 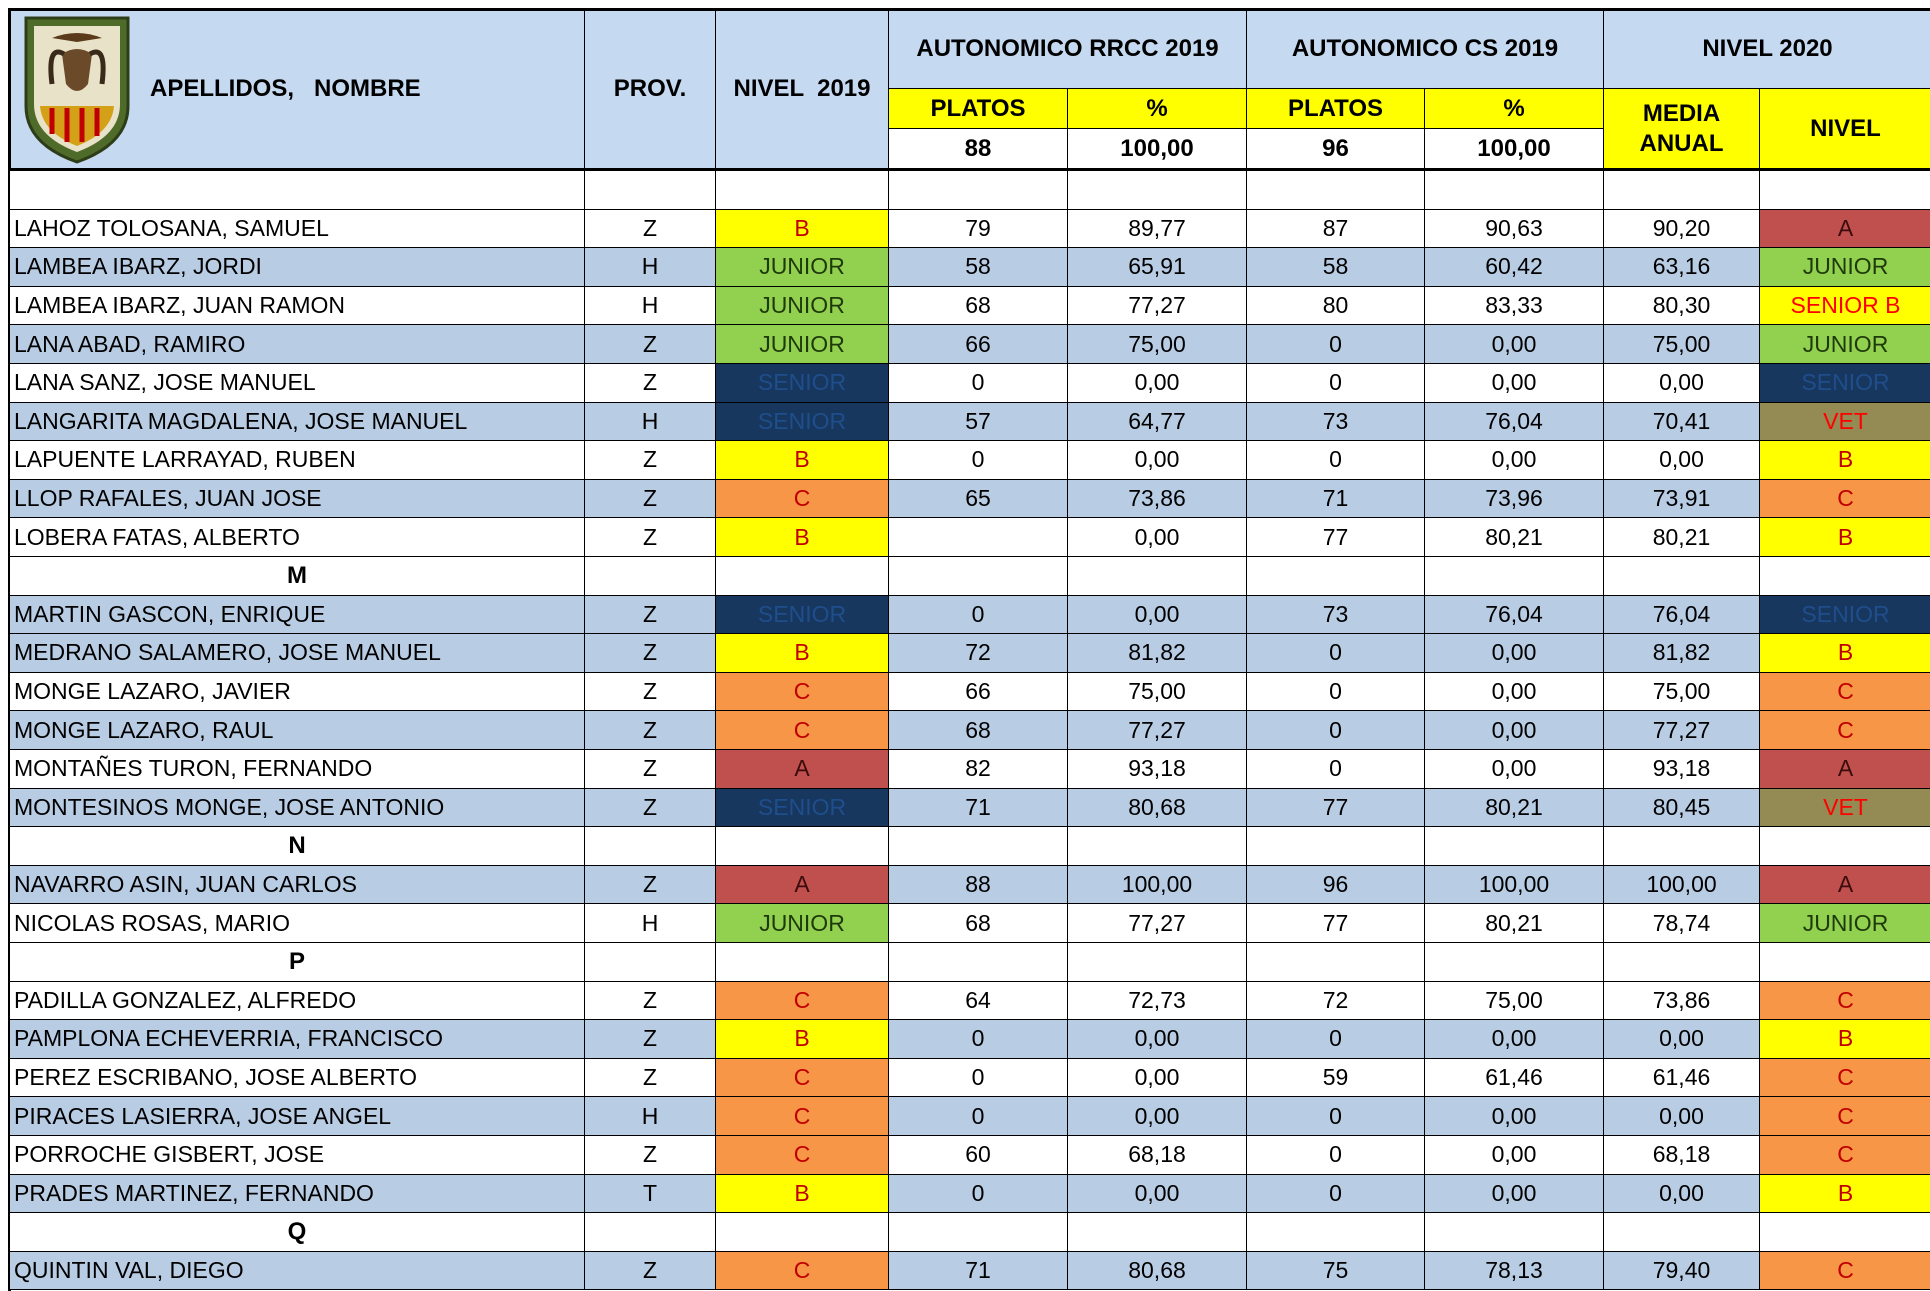 I want to click on letter-heading: M, so click(x=297, y=576).